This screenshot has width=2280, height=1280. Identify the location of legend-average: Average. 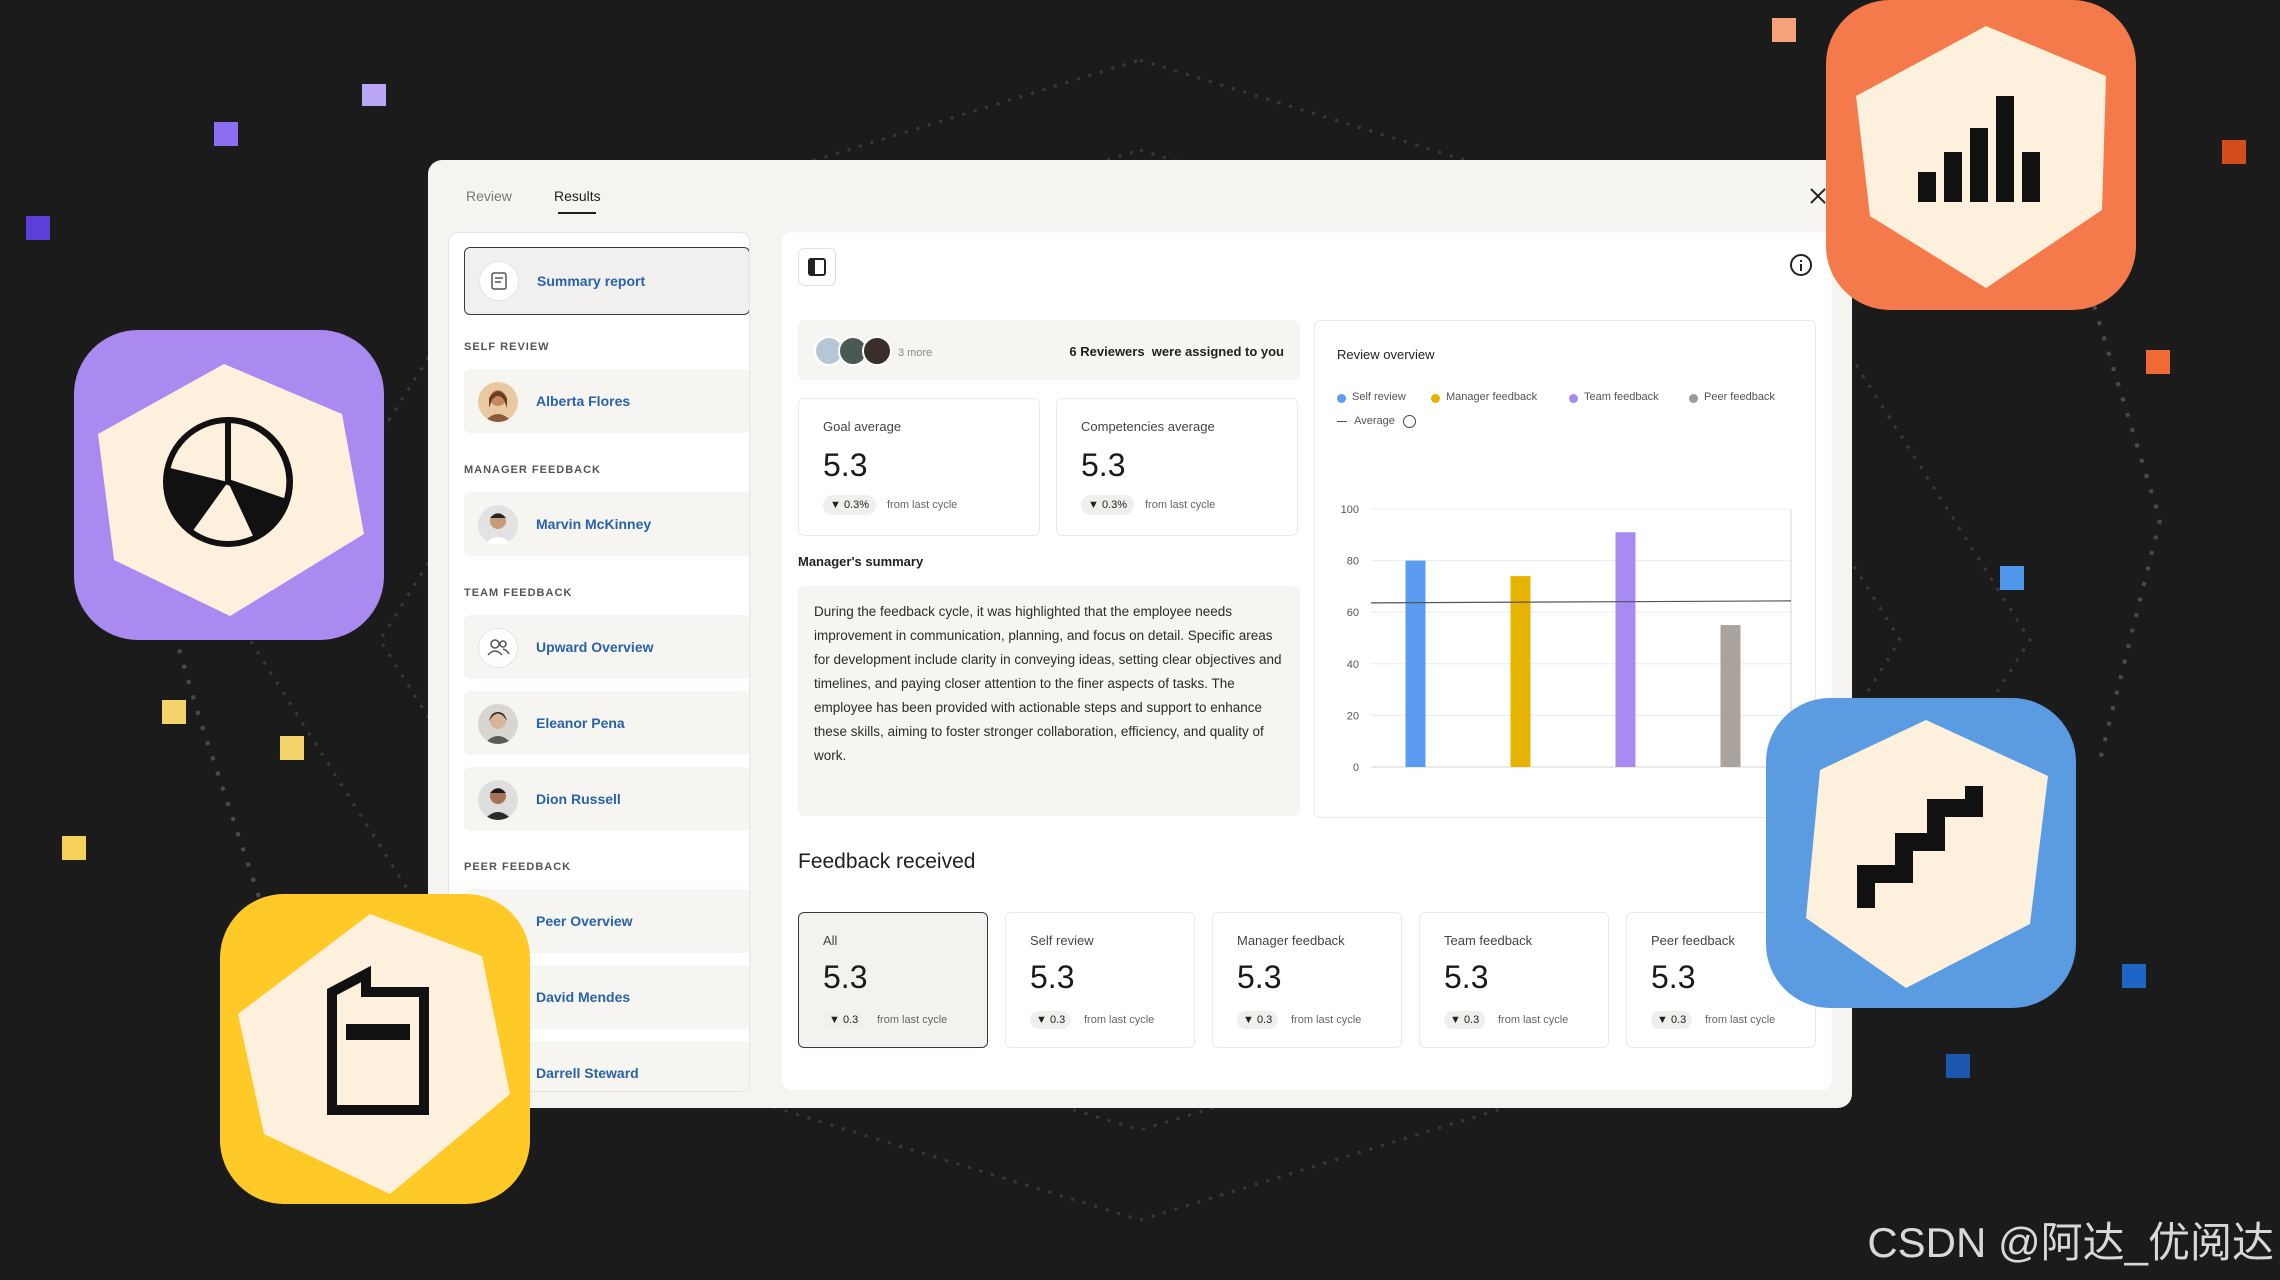
(1376, 421).